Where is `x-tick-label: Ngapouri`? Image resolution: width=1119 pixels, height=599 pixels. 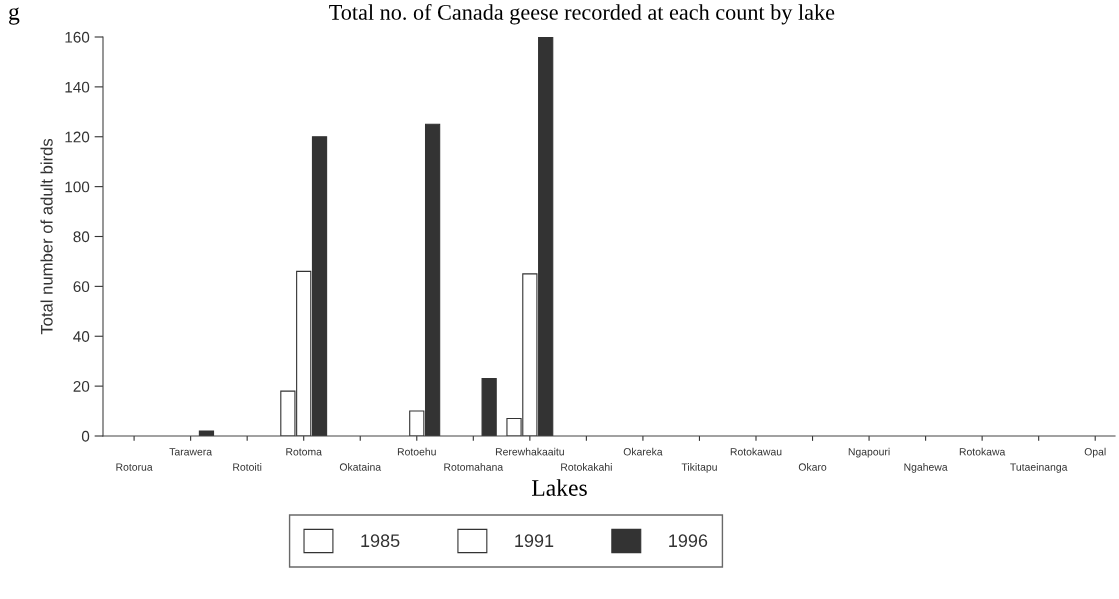 x-tick-label: Ngapouri is located at coordinates (869, 452).